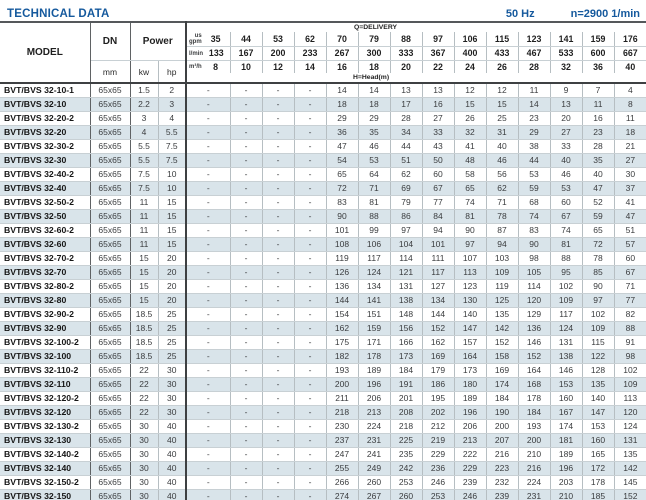 This screenshot has width=646, height=500. Describe the element at coordinates (195, 67) in the screenshot. I see `flow-unit-label: m³/h` at that location.